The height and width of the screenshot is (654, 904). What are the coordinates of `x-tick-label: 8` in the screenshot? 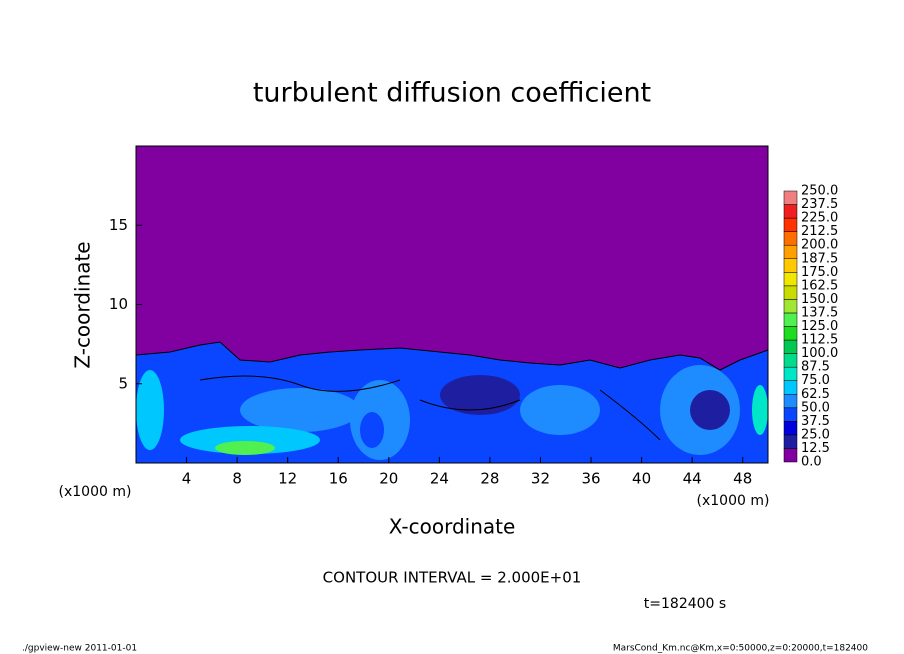 It's located at (237, 479).